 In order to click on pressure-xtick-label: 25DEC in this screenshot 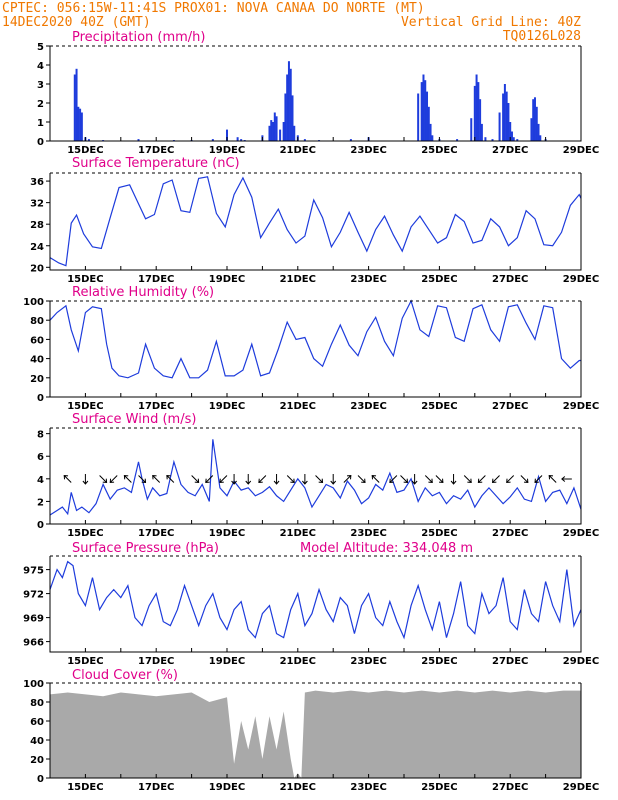, I will do `click(439, 661)`.